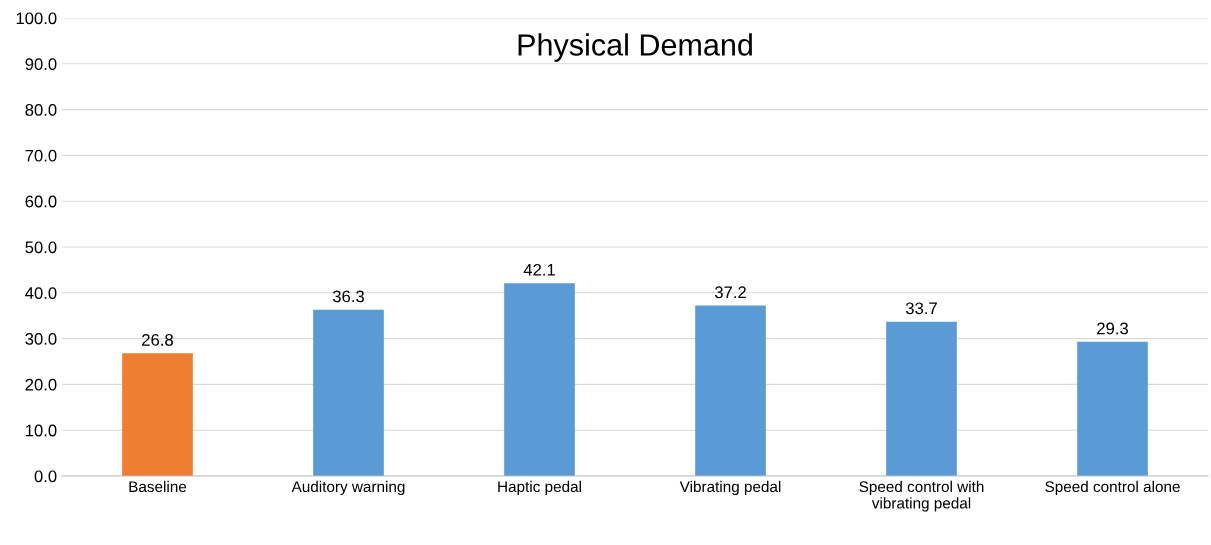 The height and width of the screenshot is (545, 1211). I want to click on y-tick-label: 30.0, so click(41, 339).